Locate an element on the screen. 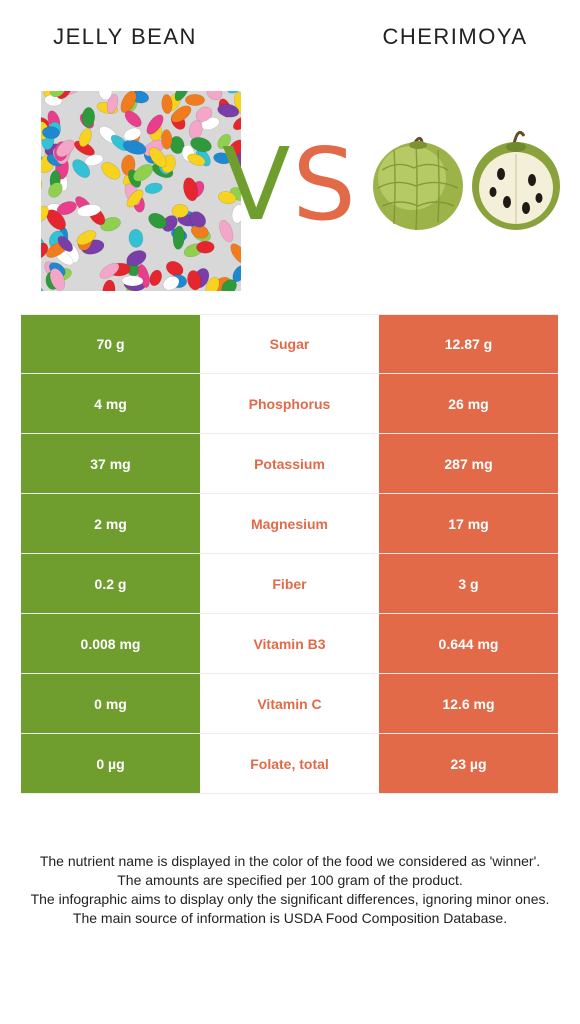  right-value-cell: 12.87 g is located at coordinates (468, 344).